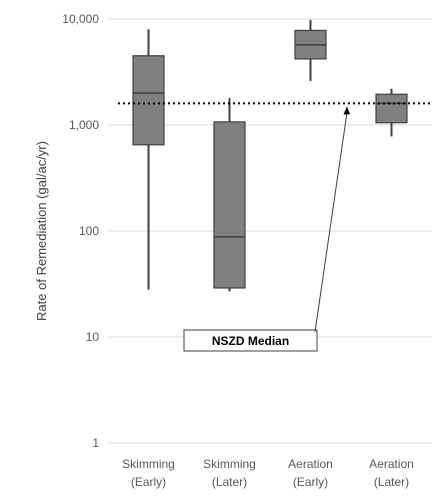 This screenshot has width=436, height=498. I want to click on annotation-arrow, so click(331, 222).